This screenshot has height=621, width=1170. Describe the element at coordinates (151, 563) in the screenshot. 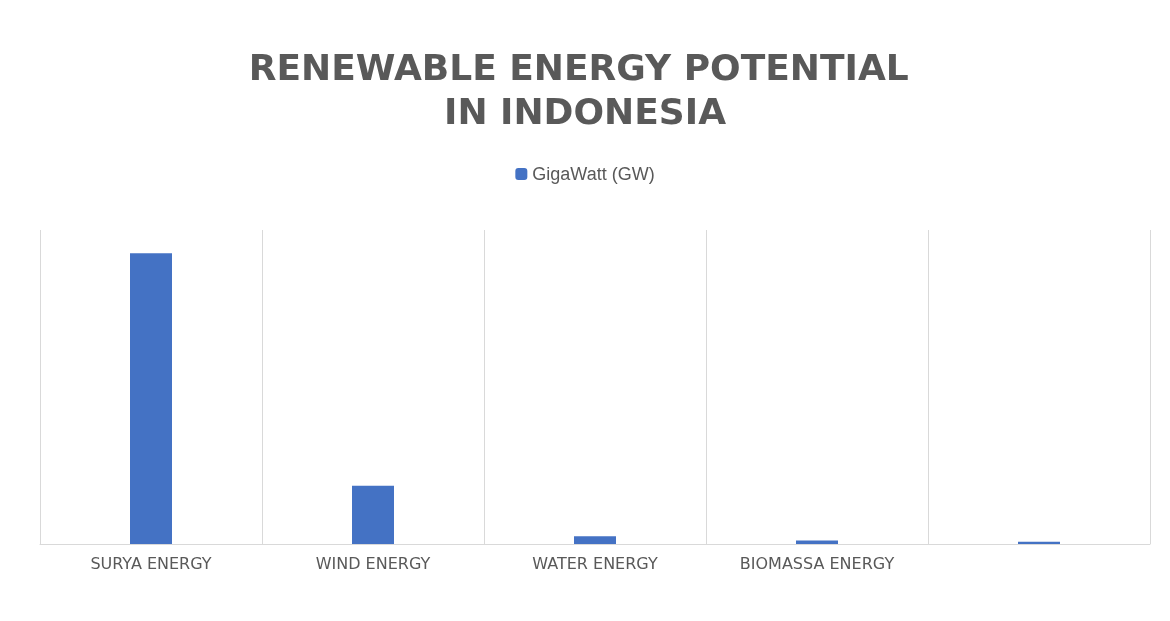

I see `x-tick-label: SURYA ENERGY` at that location.